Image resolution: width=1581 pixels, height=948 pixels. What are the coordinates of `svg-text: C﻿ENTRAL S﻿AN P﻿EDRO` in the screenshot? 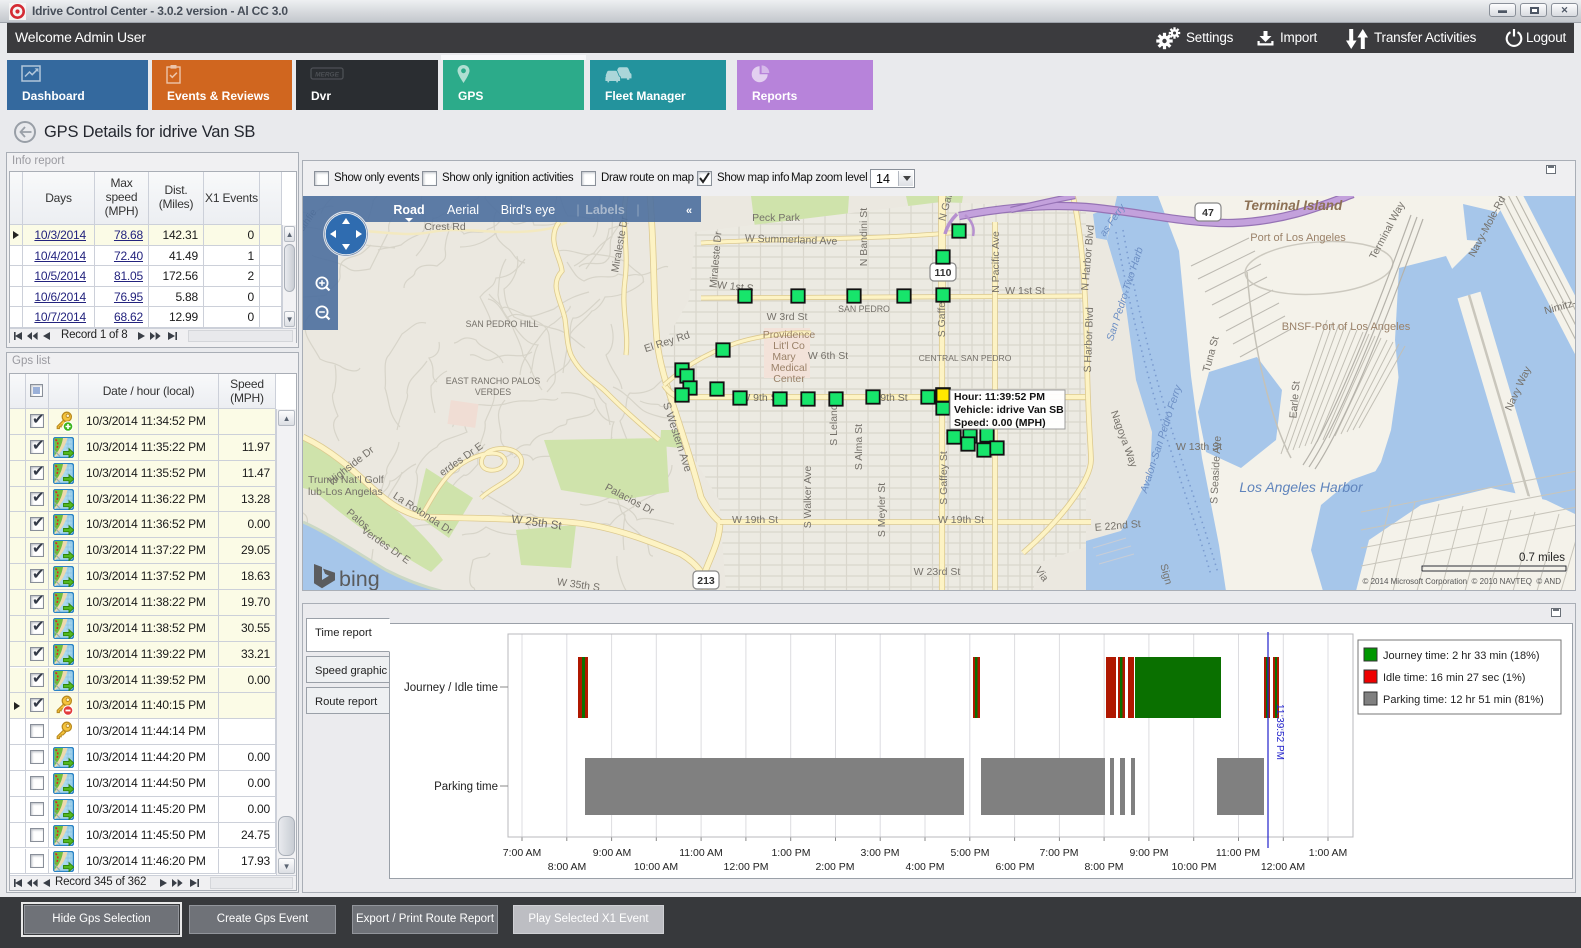 It's located at (965, 358).